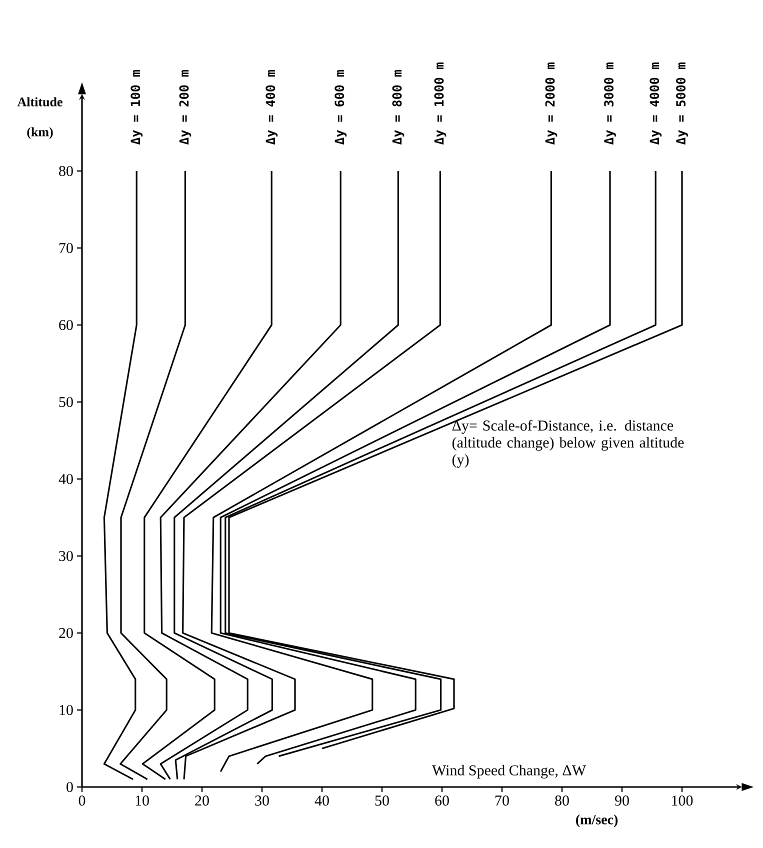 The height and width of the screenshot is (848, 763). I want to click on x-tick-label: 30, so click(262, 801).